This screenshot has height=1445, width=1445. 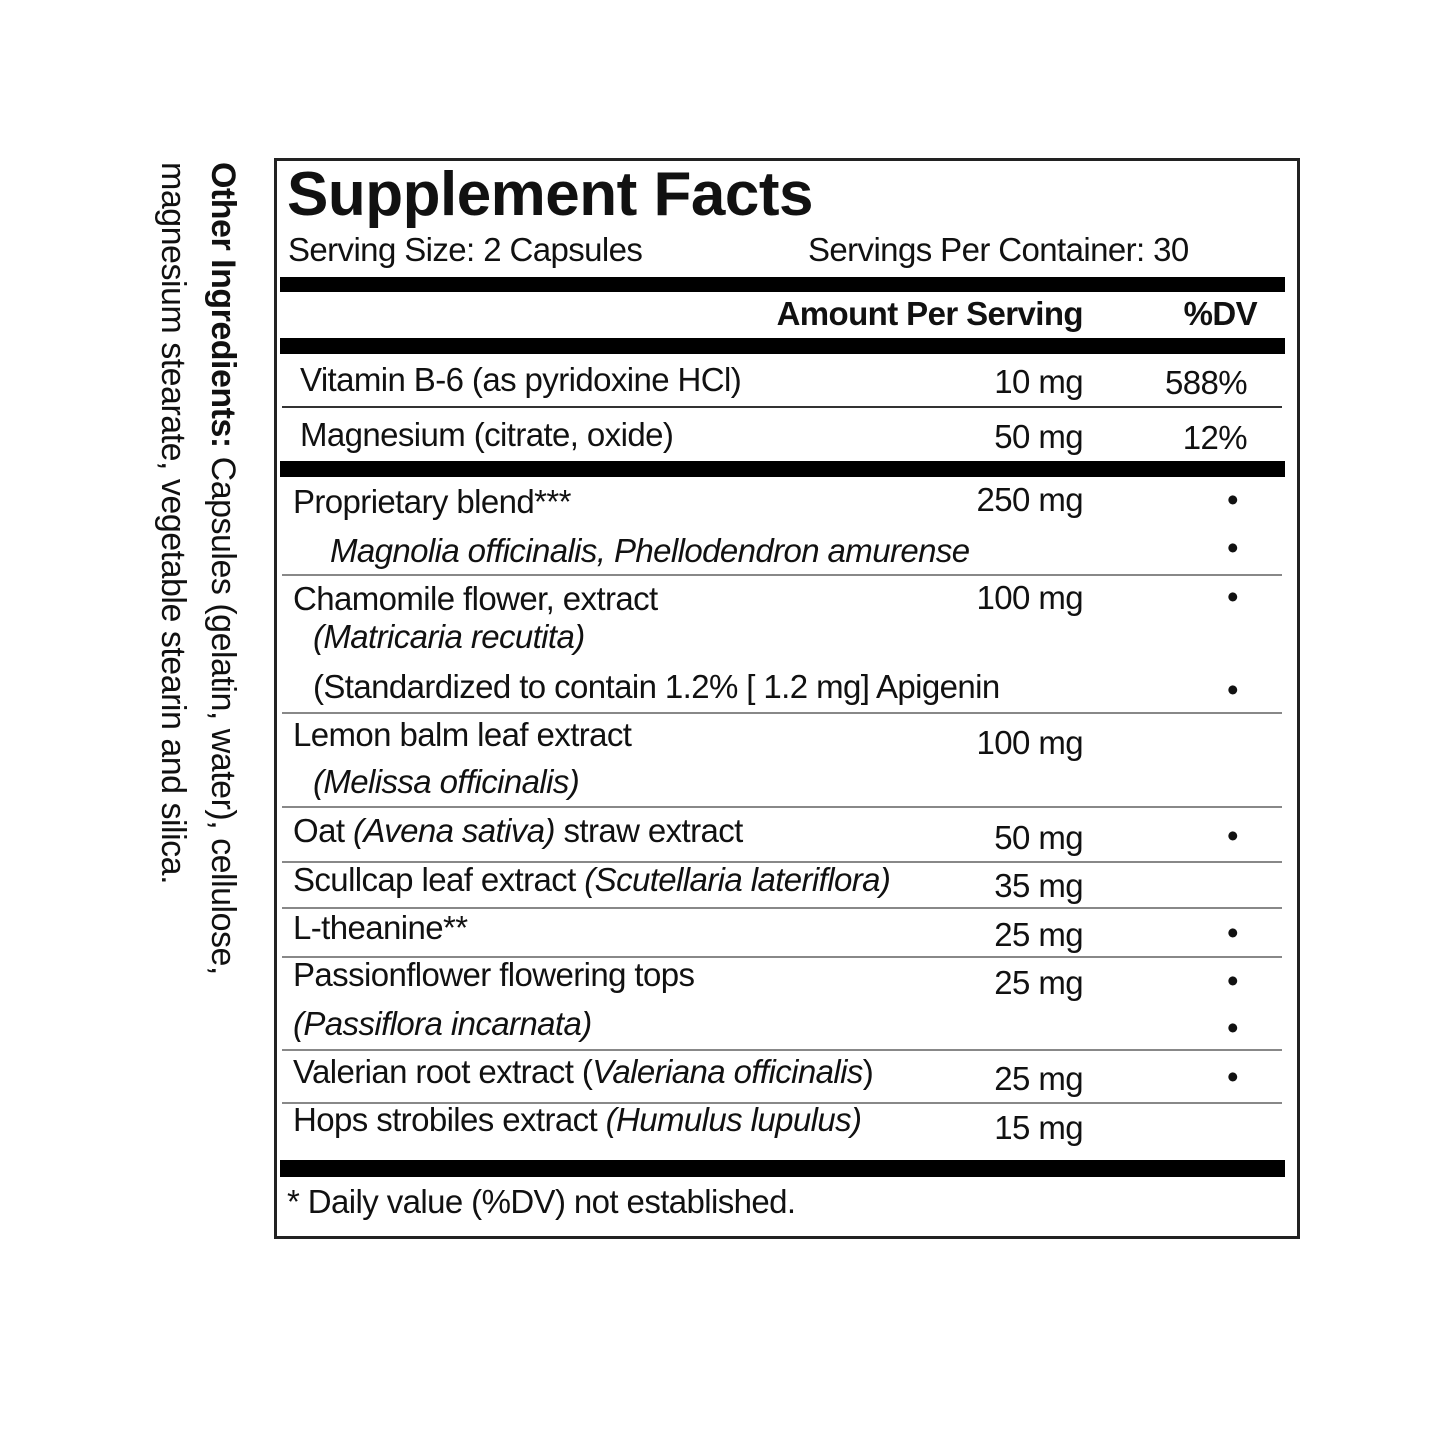 I want to click on lemon-balm-name: Lemon balm leaf extract, so click(x=462, y=734).